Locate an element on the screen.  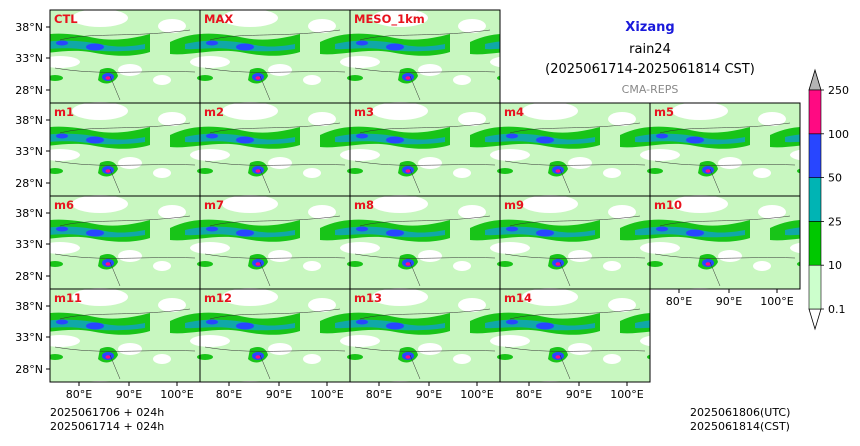
valid-utc-label: 2025061806(UTC) is located at coordinates (740, 412).